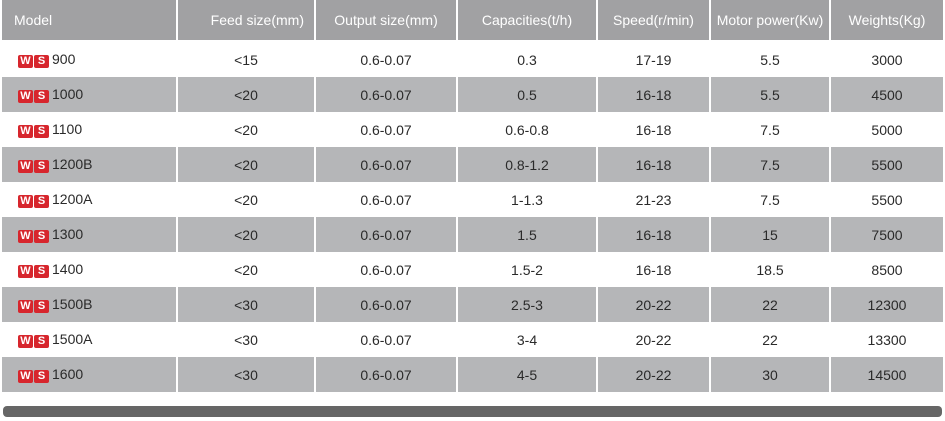 The height and width of the screenshot is (421, 945). Describe the element at coordinates (72, 338) in the screenshot. I see `model-number: 1500A` at that location.